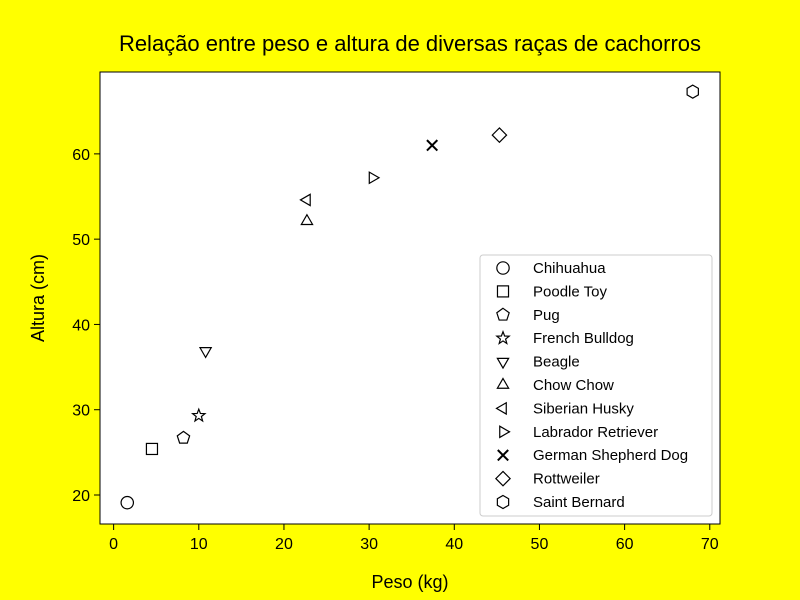  I want to click on legend-label: Rottweiler, so click(566, 479).